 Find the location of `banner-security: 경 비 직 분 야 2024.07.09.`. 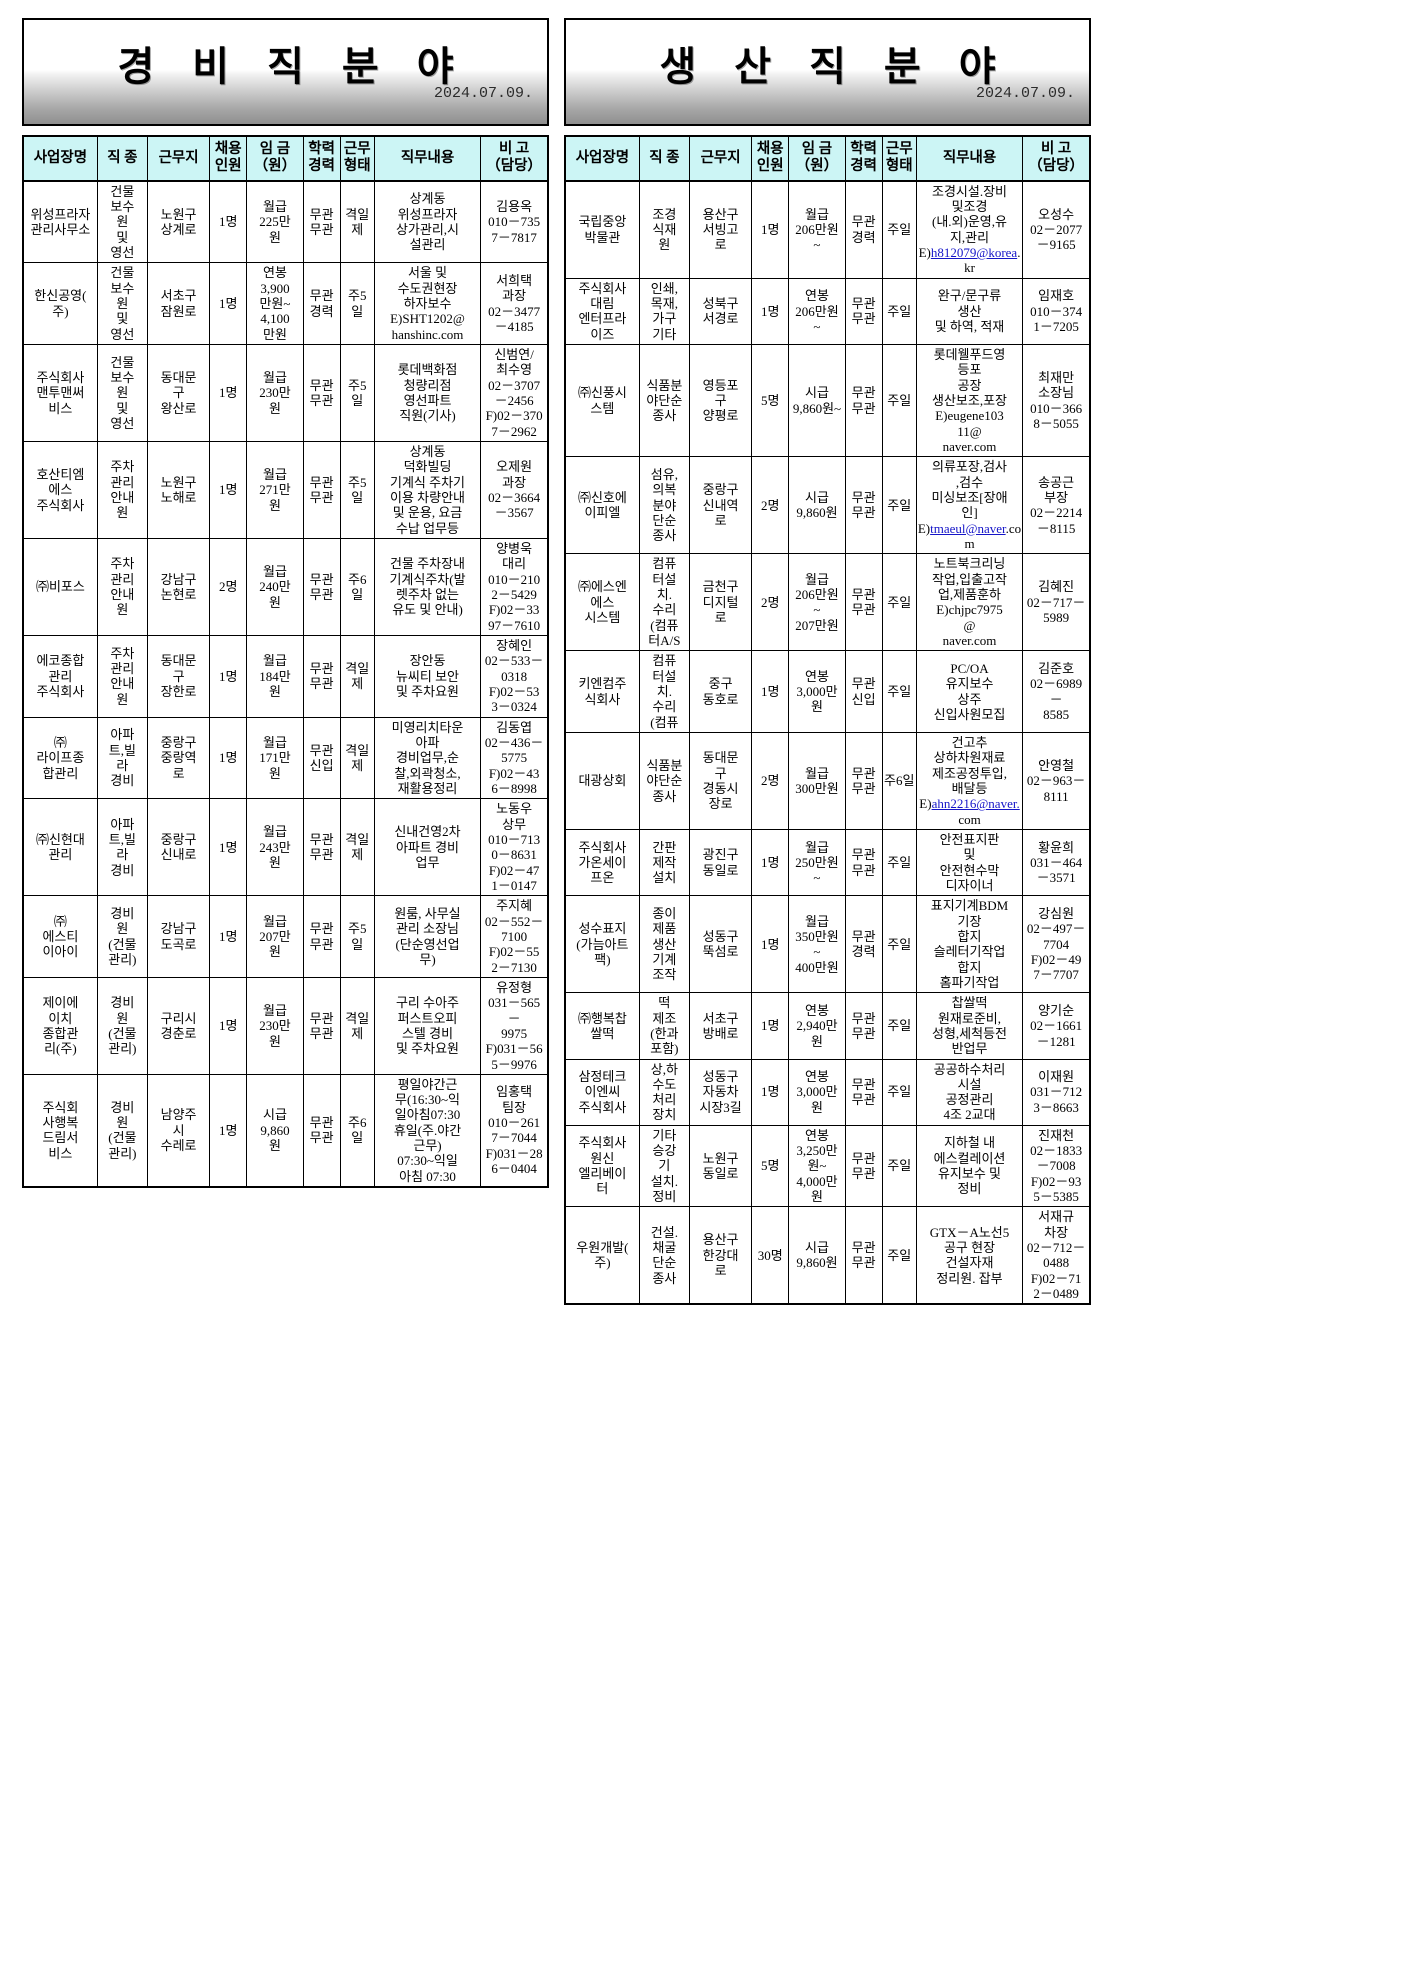

banner-security: 경 비 직 분 야 2024.07.09. is located at coordinates (285, 72).